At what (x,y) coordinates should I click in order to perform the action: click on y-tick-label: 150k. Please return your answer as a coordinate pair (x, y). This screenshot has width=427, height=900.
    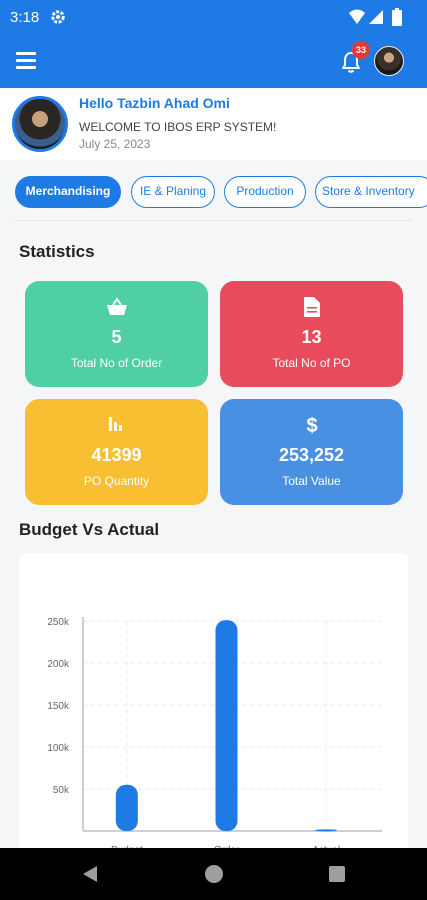
    Looking at the image, I should click on (58, 706).